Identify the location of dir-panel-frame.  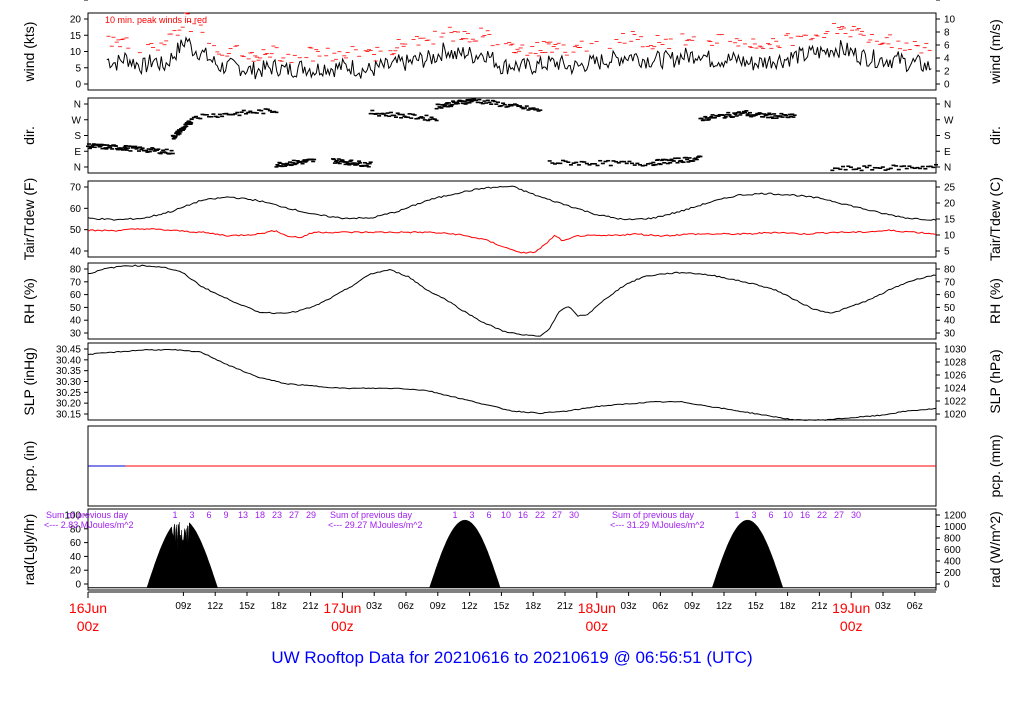
(512, 135).